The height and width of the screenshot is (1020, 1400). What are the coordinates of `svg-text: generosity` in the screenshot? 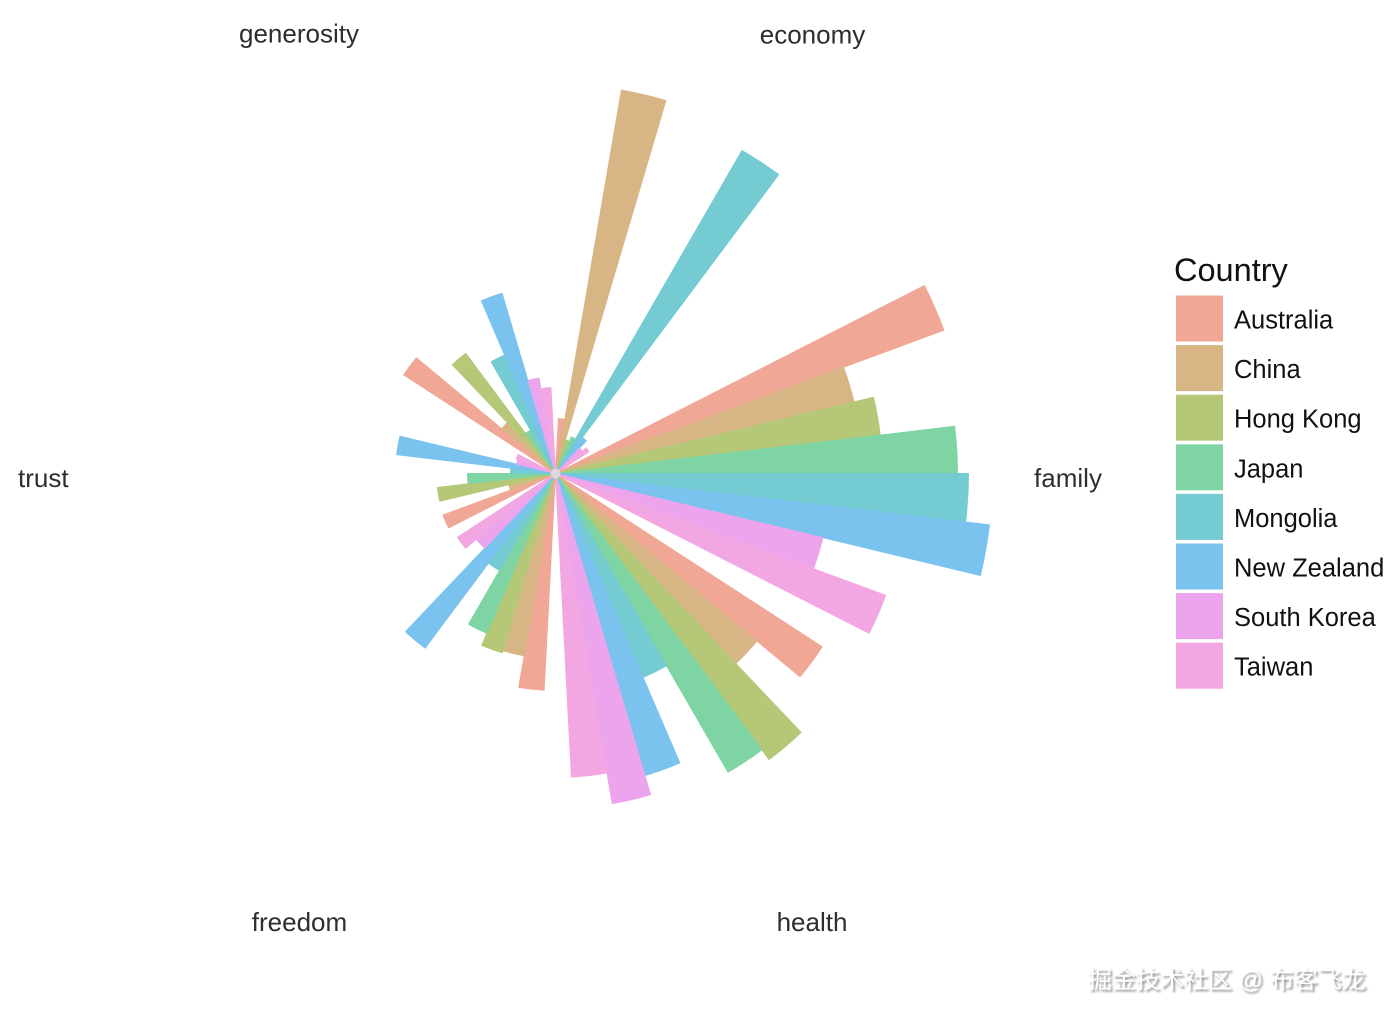 It's located at (299, 34).